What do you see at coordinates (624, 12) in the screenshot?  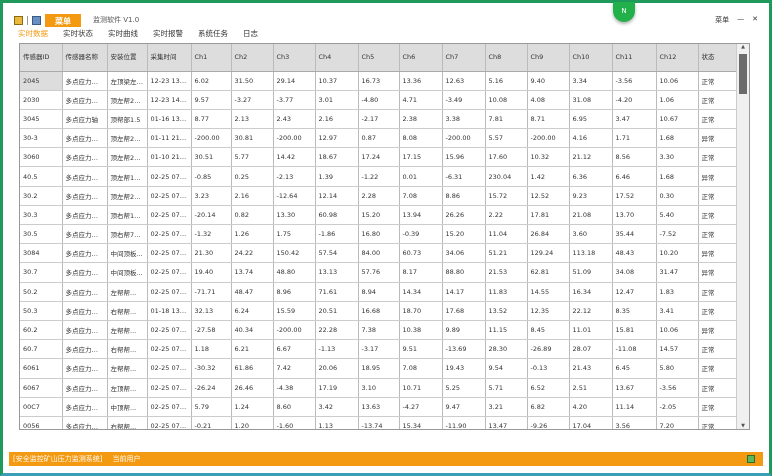 I see `status-badge: N` at bounding box center [624, 12].